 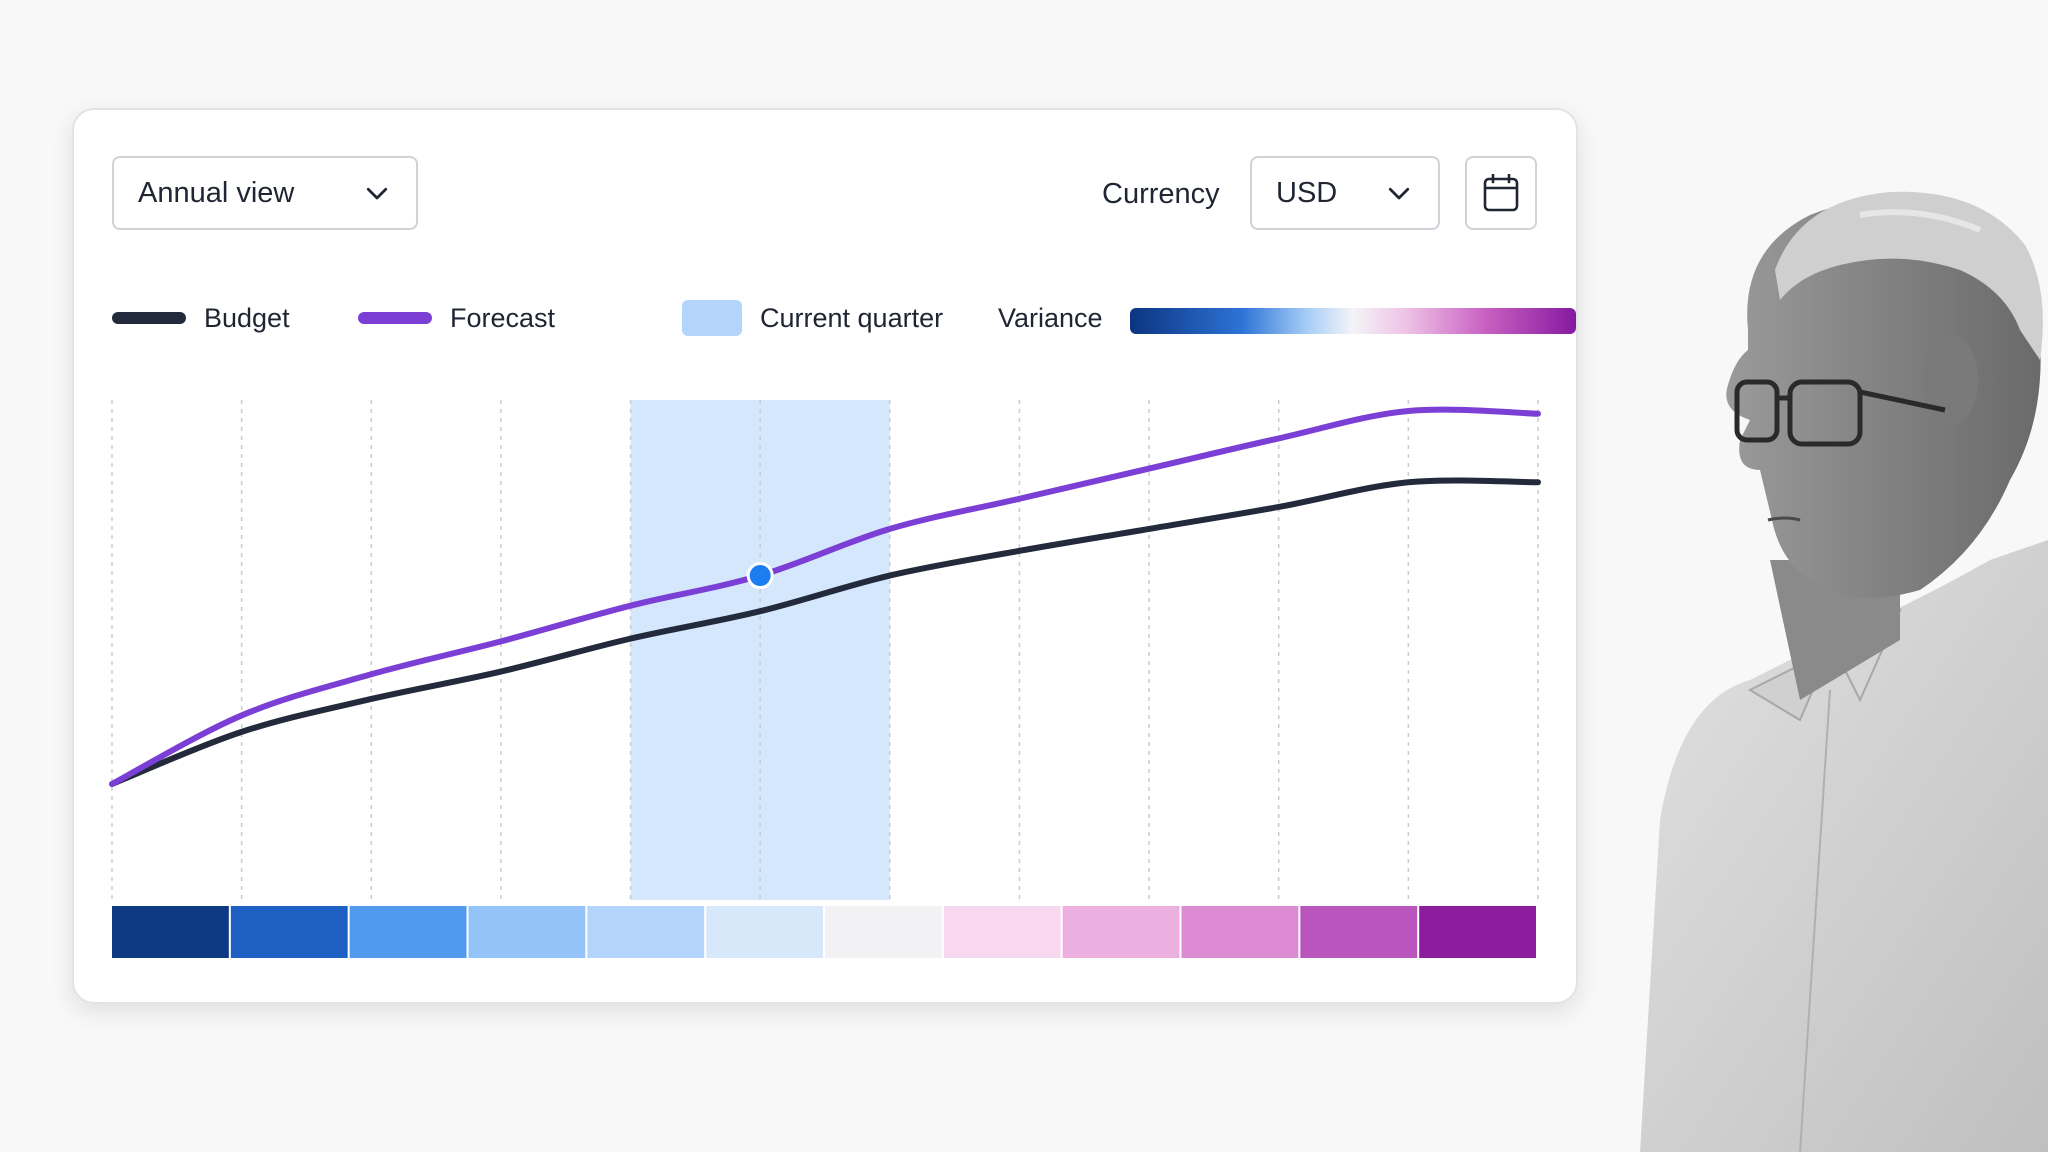 I want to click on variance-gradient-bar, so click(x=1353, y=321).